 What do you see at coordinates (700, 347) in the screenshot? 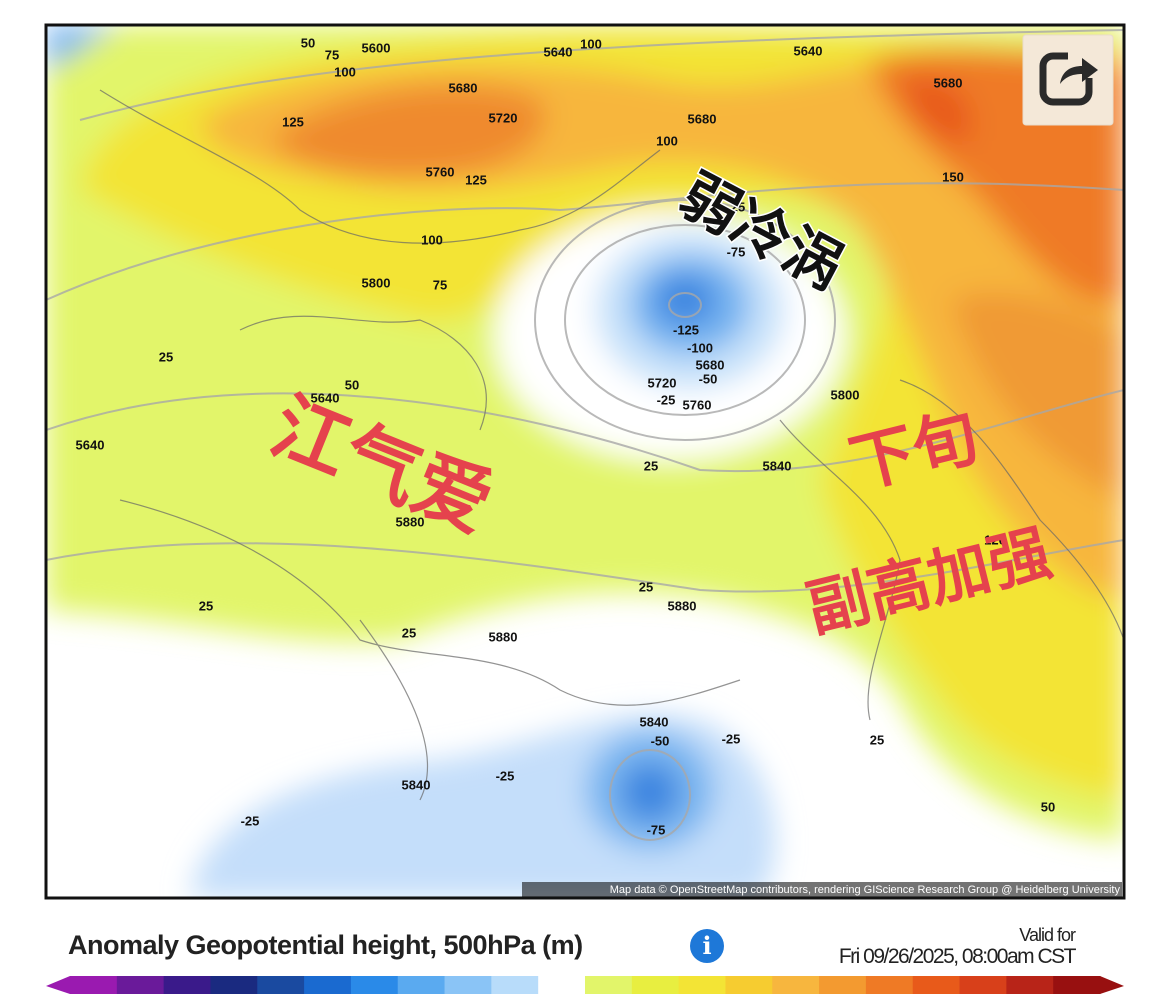
I see `contour-label: -100` at bounding box center [700, 347].